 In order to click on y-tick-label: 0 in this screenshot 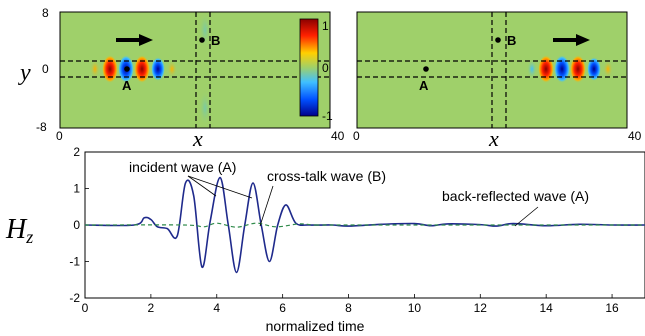, I will do `click(76, 225)`.